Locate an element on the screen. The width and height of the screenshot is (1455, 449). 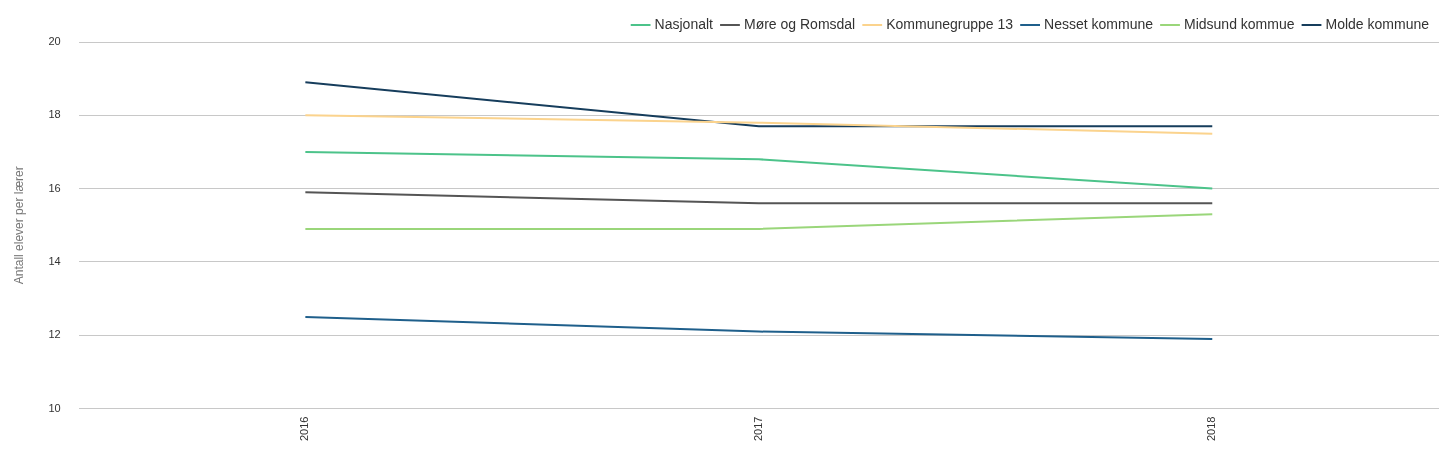
x-tick-label: 2017 is located at coordinates (757, 429).